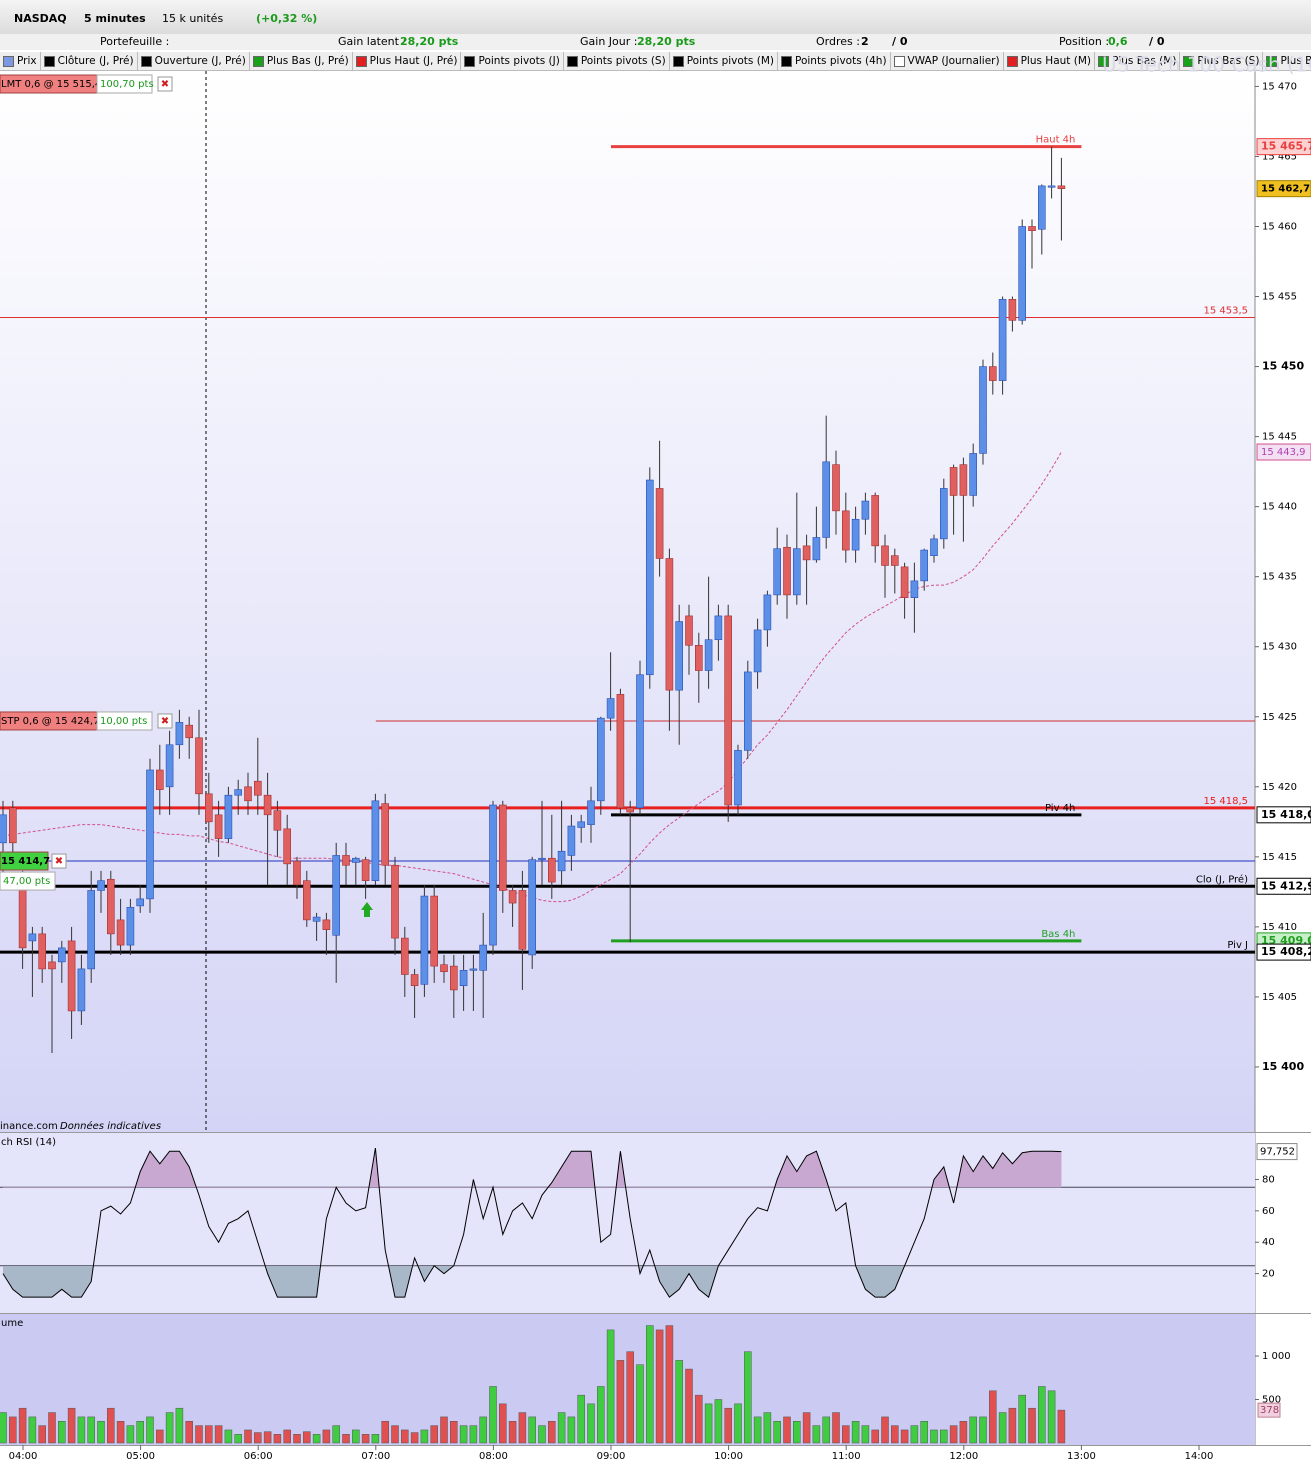 The image size is (1311, 1465). I want to click on rsi-tick-label: 40, so click(1268, 1242).